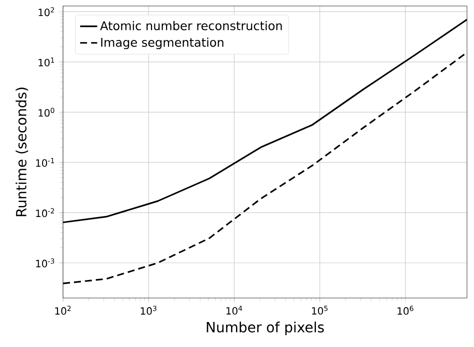 The height and width of the screenshot is (347, 474). What do you see at coordinates (22, 152) in the screenshot?
I see `y-axis-title: Runtime (seconds)` at bounding box center [22, 152].